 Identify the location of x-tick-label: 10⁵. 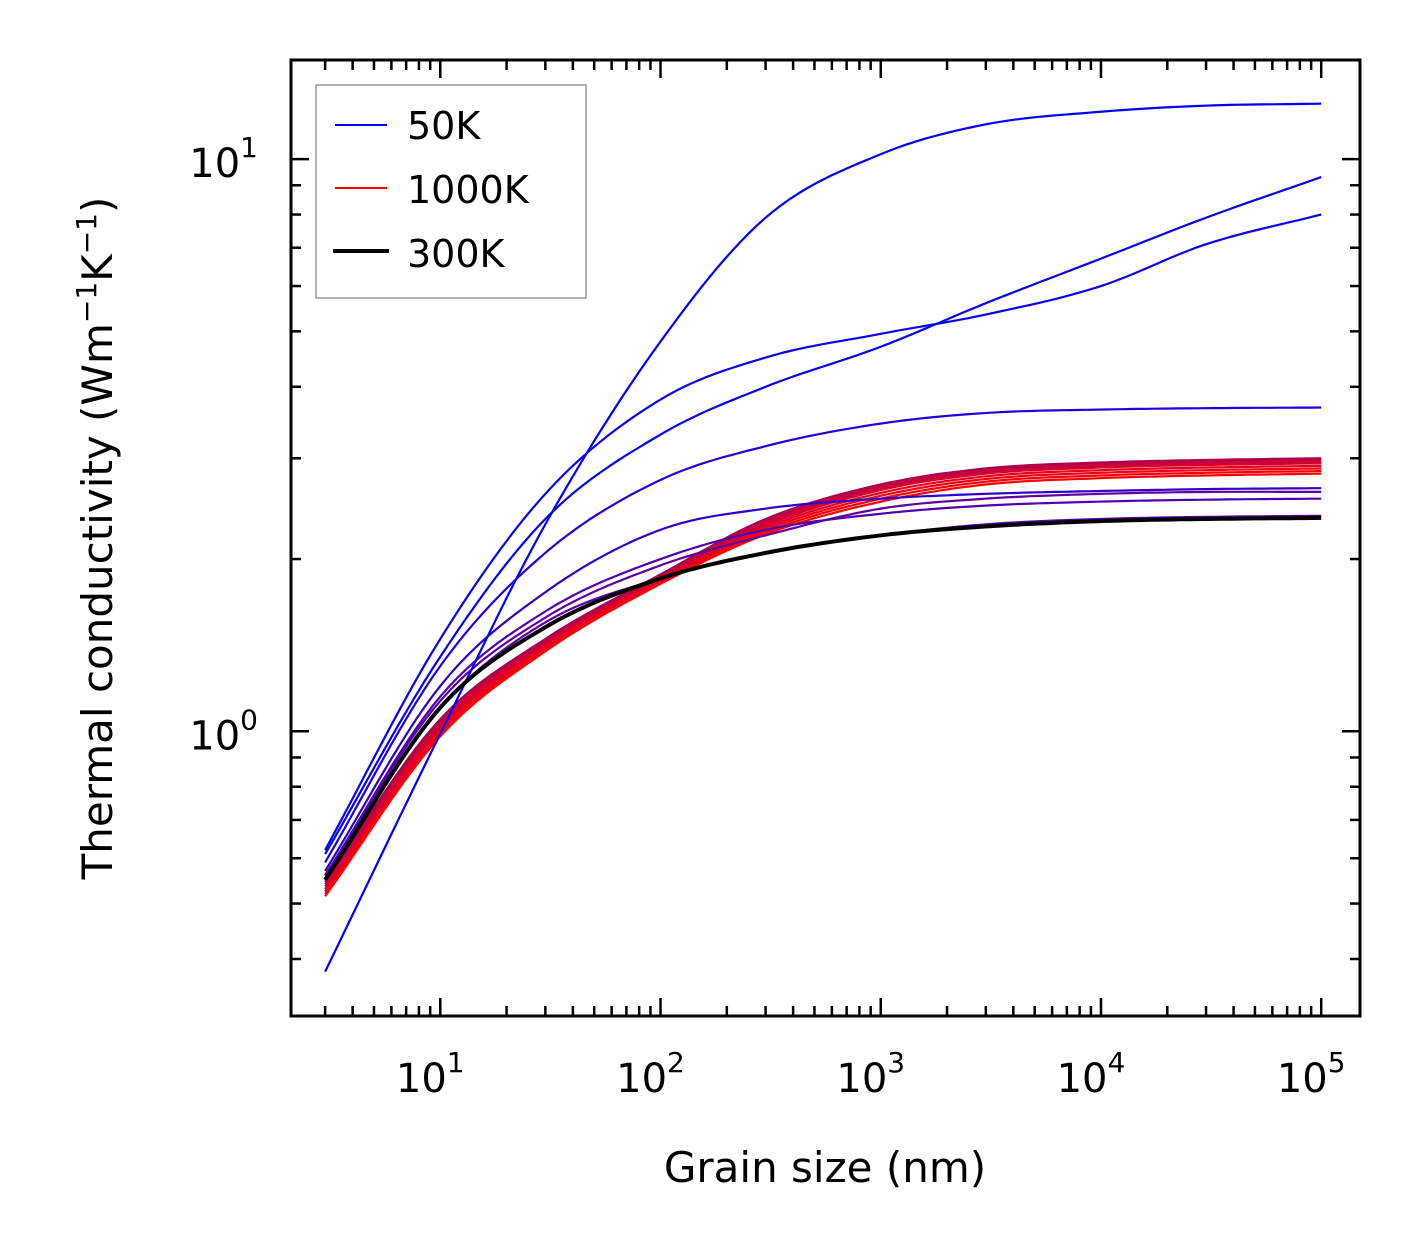
(1311, 1074).